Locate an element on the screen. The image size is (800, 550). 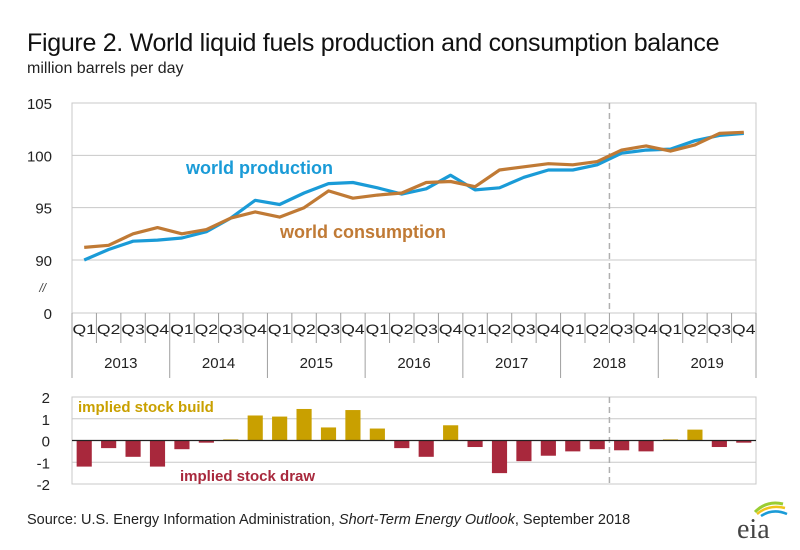
top-y-tick-label: 100 is located at coordinates (39, 156).